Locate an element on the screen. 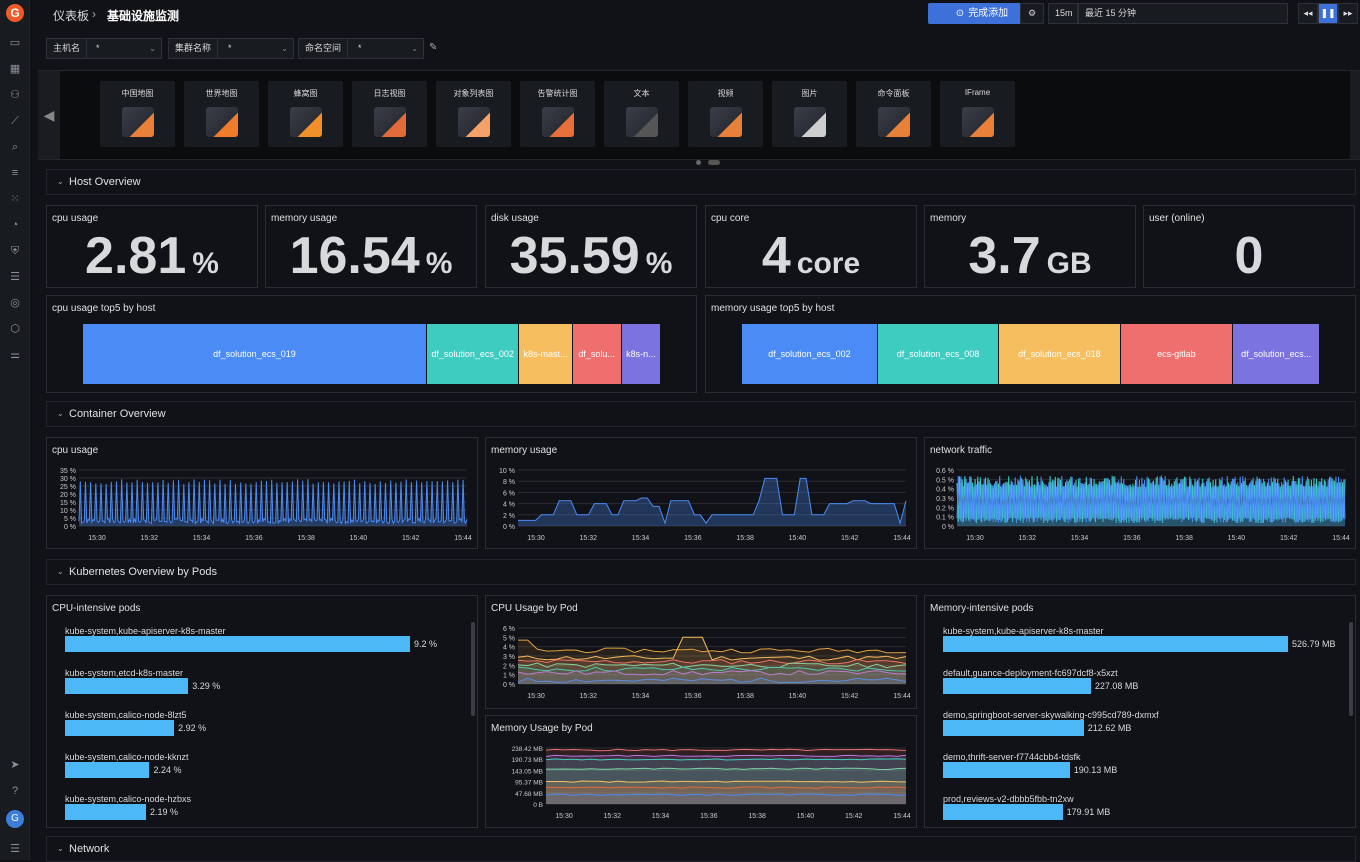  chart-type-tile: 命令面板 is located at coordinates (893, 114).